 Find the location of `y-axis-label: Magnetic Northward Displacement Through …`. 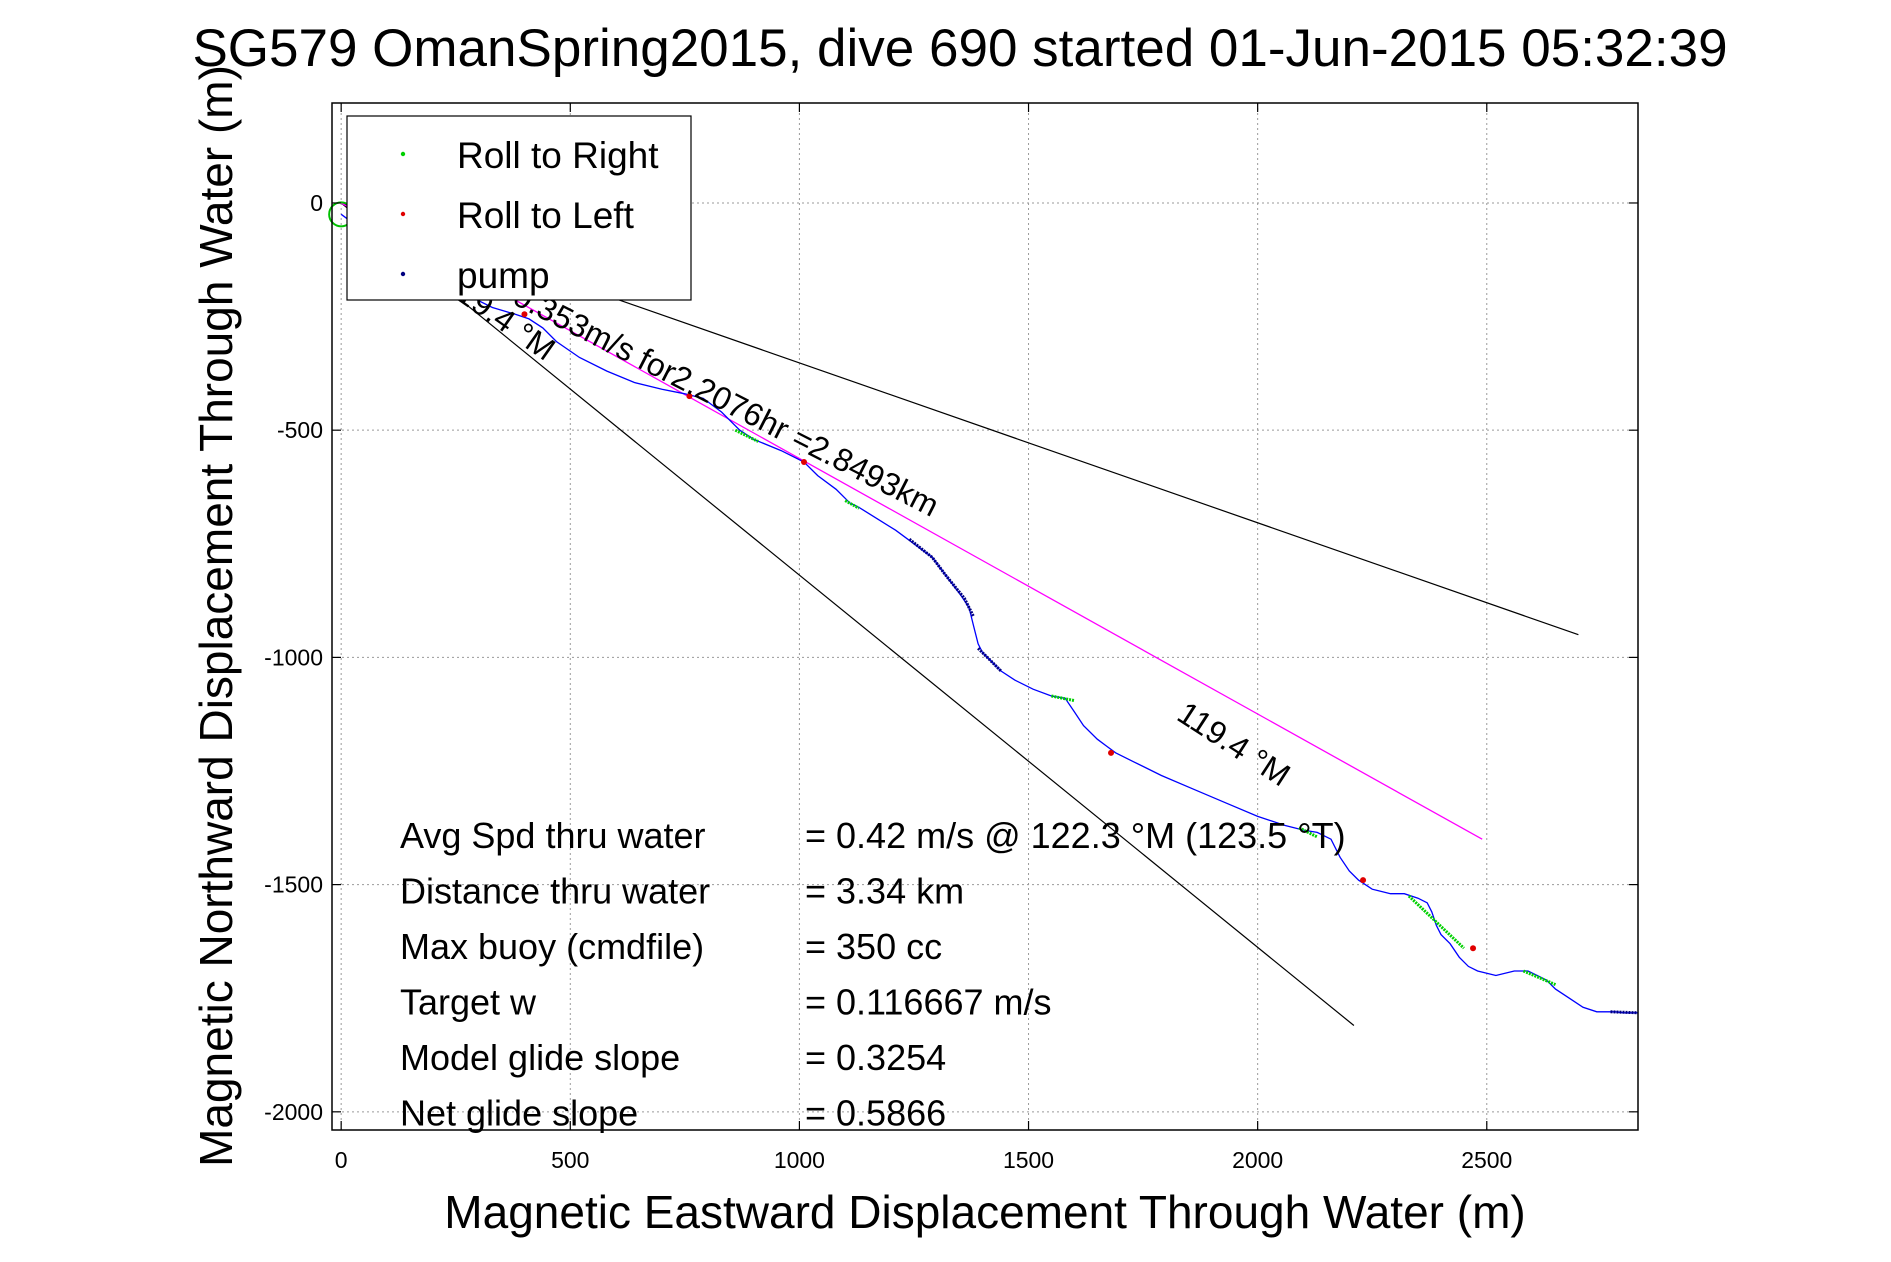

y-axis-label: Magnetic Northward Displacement Through … is located at coordinates (216, 616).